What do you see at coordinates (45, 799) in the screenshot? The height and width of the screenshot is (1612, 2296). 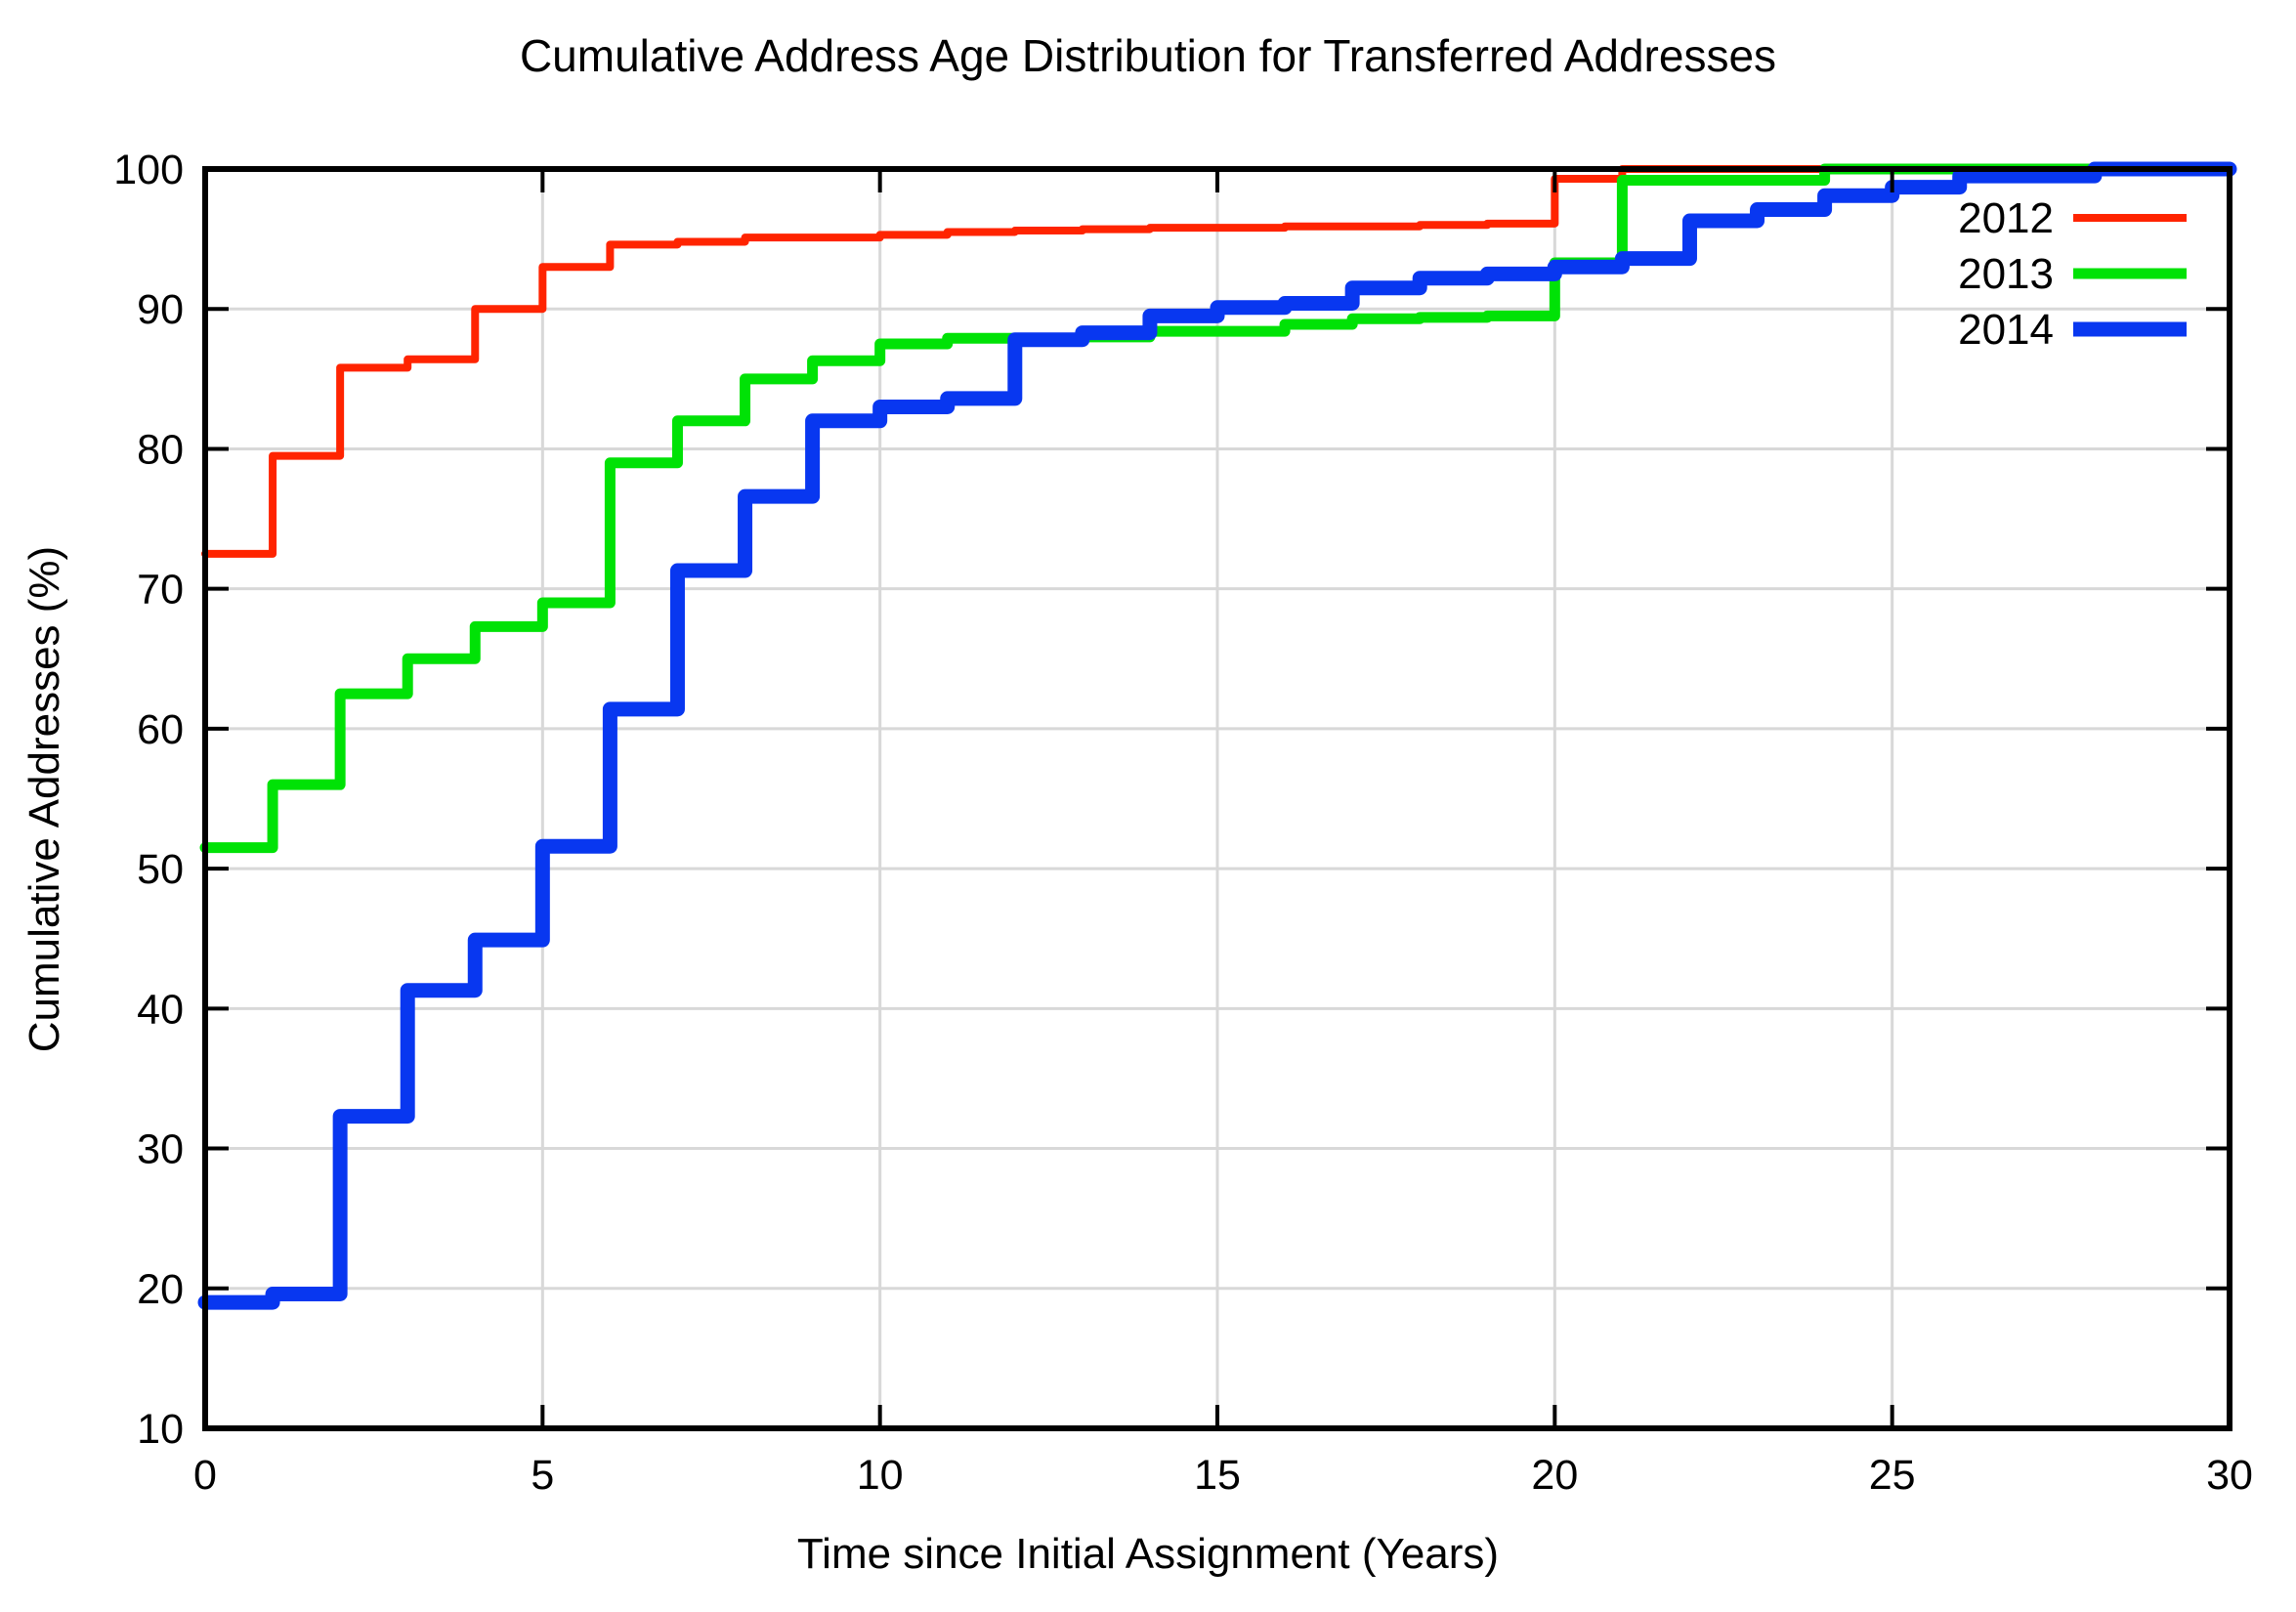 I see `y-axis-label: Cumulative Addresses (%)` at bounding box center [45, 799].